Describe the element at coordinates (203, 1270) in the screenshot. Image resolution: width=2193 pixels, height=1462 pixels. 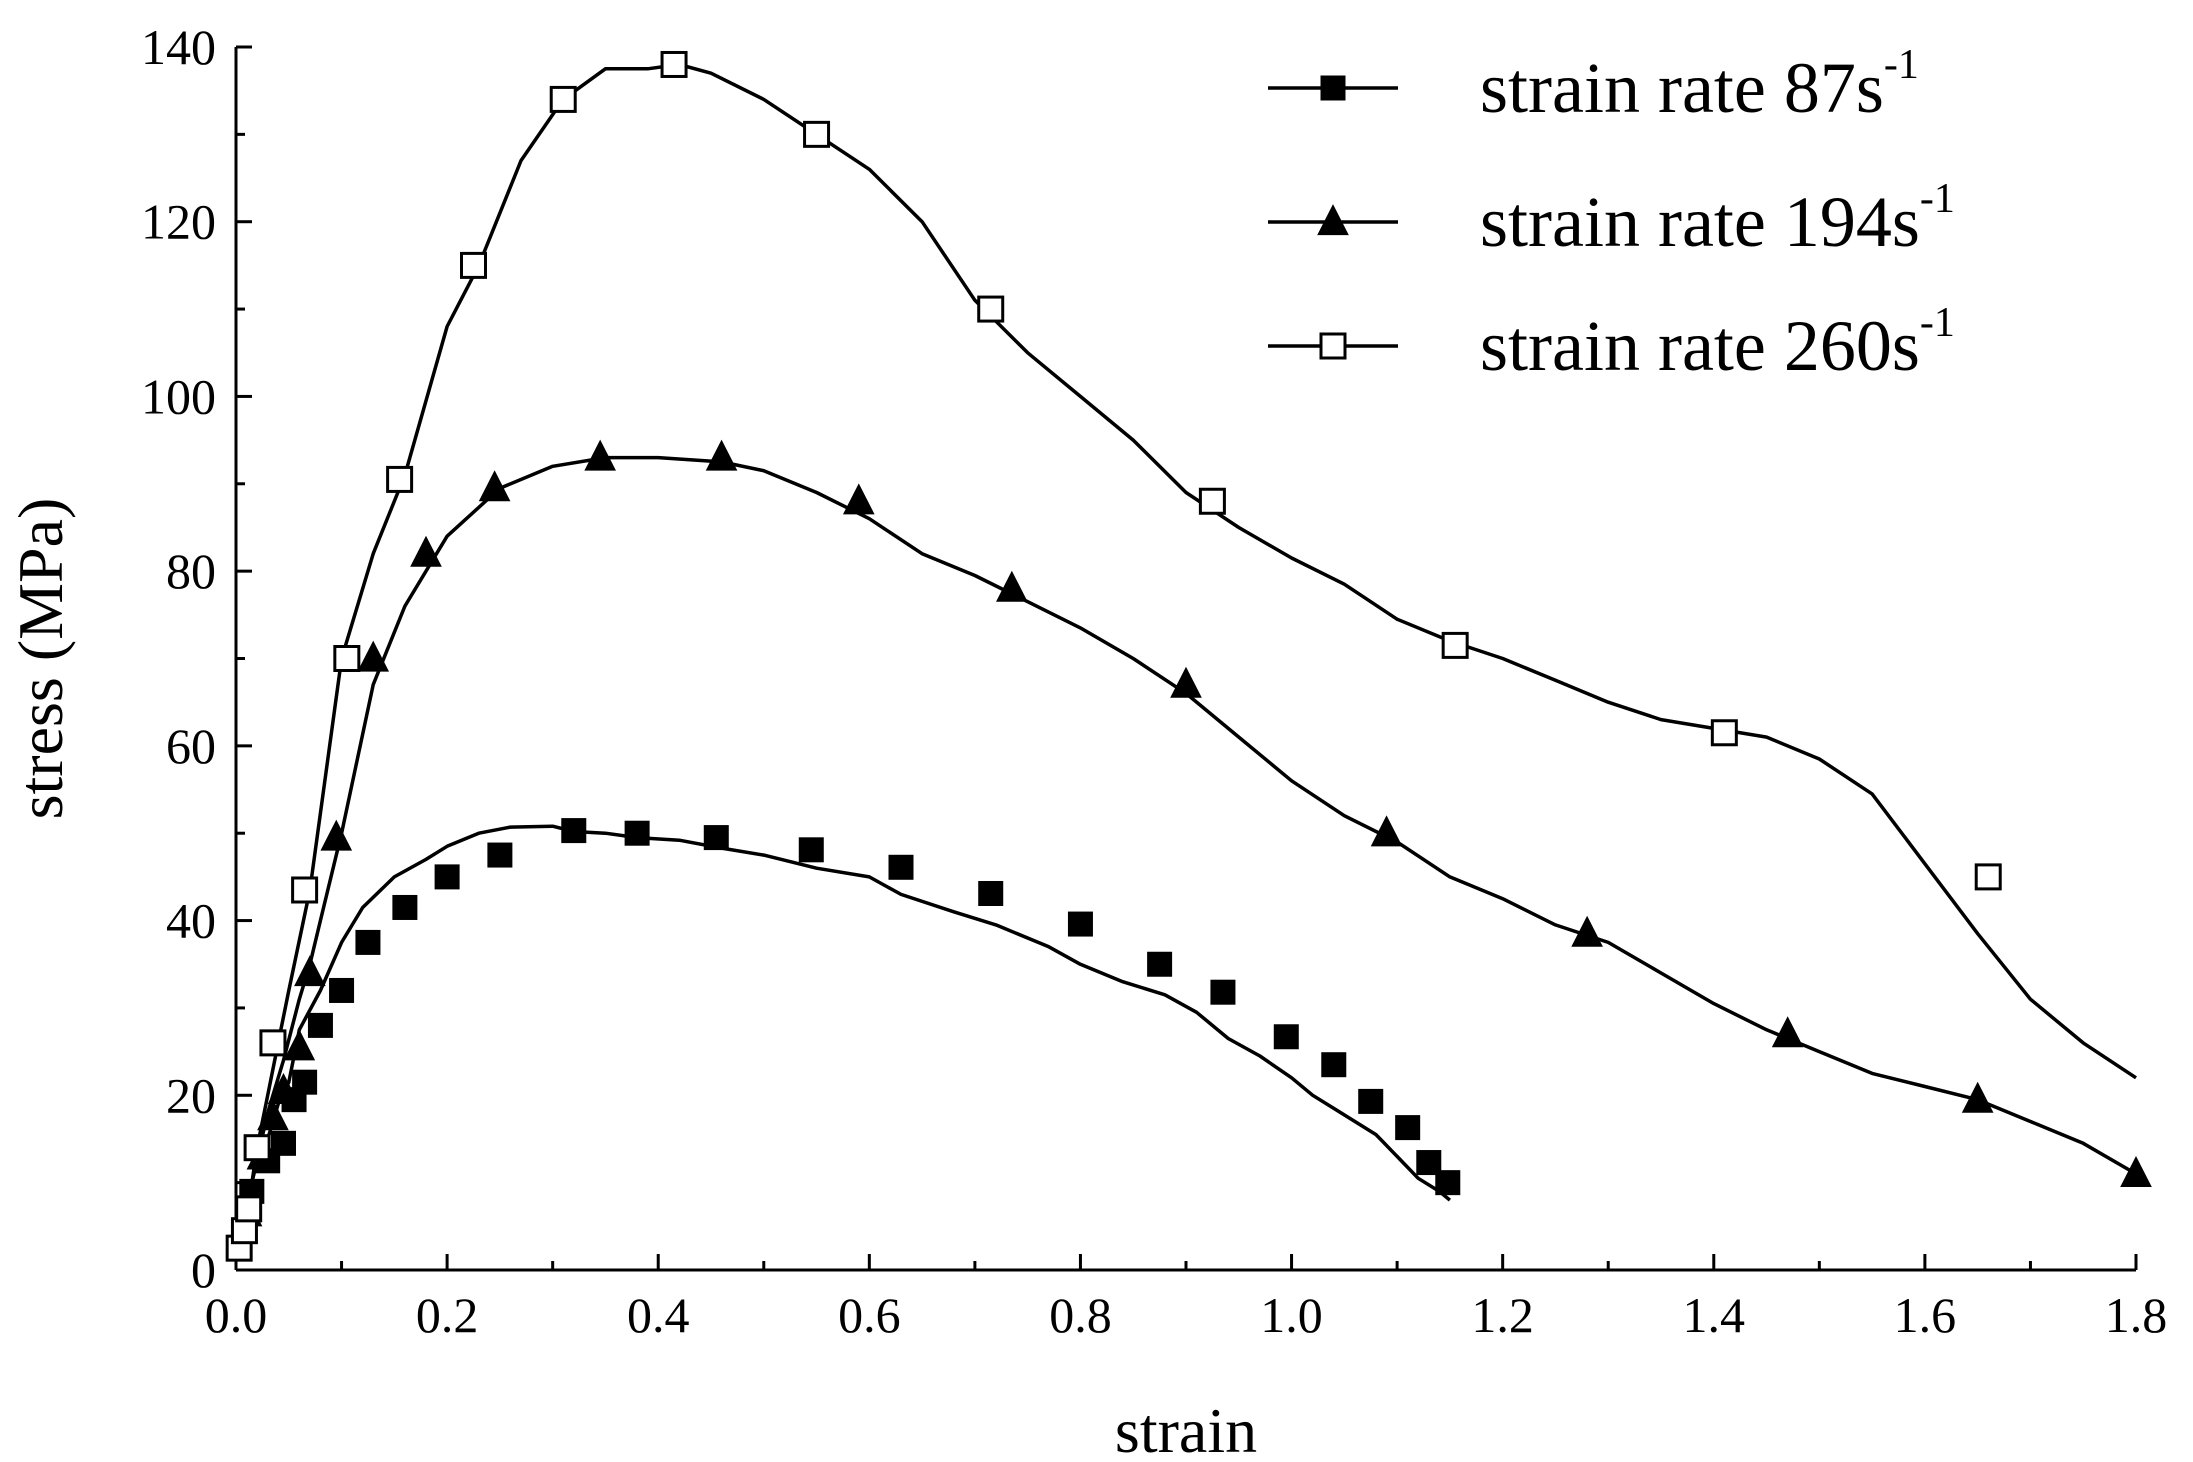
I see `y-tick-label: 0` at that location.